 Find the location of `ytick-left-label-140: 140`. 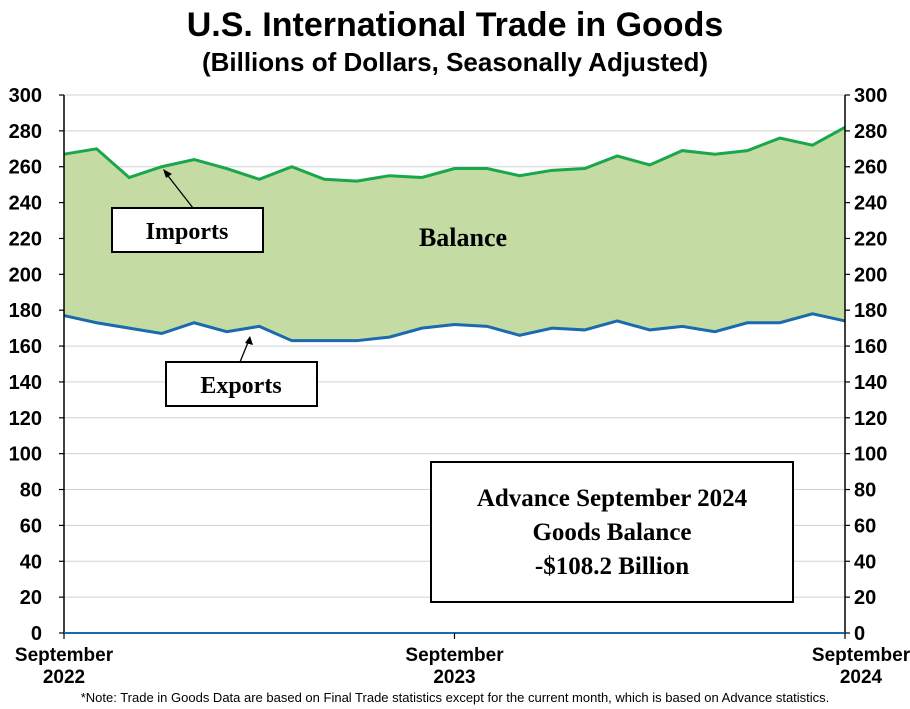

ytick-left-label-140: 140 is located at coordinates (25, 383).